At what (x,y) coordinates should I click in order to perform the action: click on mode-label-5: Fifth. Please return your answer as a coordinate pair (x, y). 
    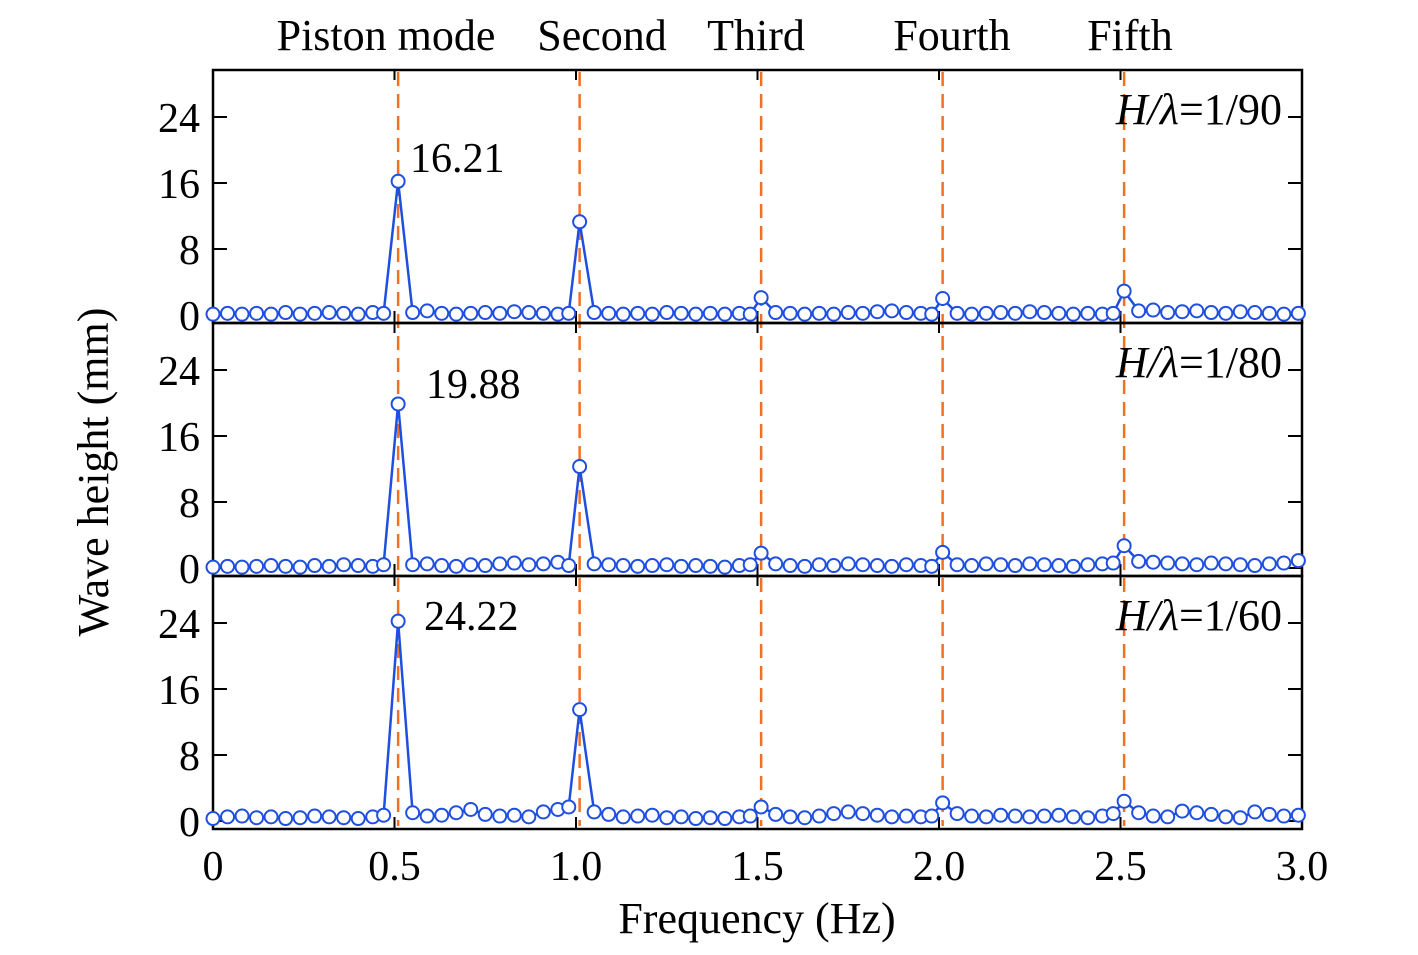
    Looking at the image, I should click on (1130, 35).